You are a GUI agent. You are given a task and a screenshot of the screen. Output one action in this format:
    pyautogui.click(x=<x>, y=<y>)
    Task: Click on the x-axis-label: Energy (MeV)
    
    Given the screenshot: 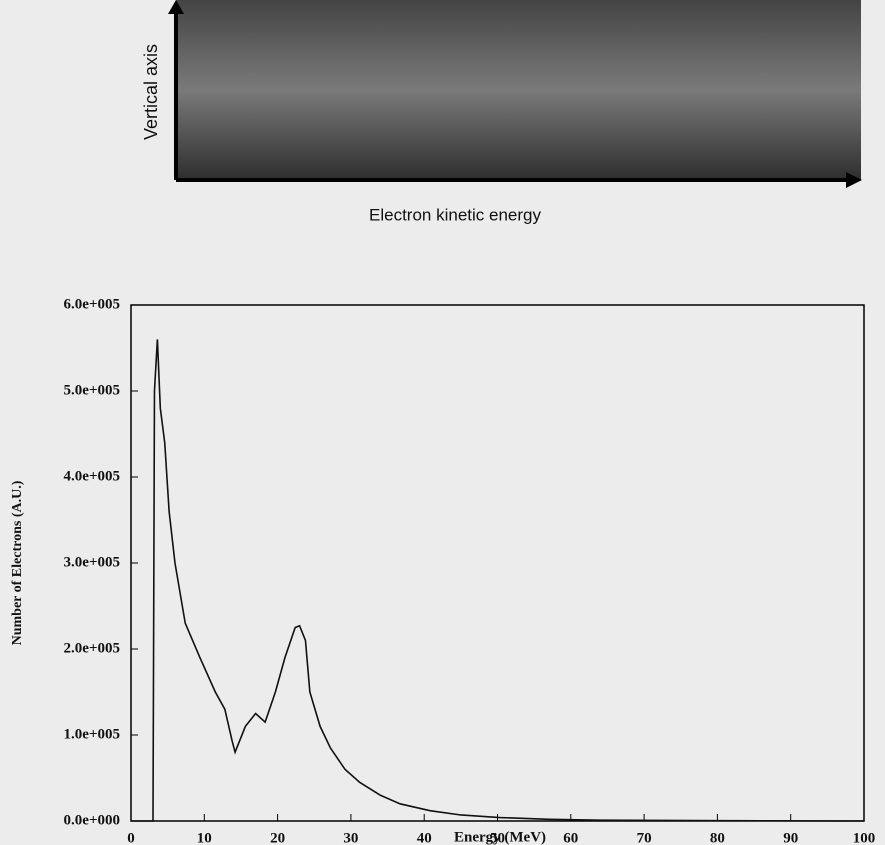 What is the action you would take?
    pyautogui.click(x=500, y=837)
    